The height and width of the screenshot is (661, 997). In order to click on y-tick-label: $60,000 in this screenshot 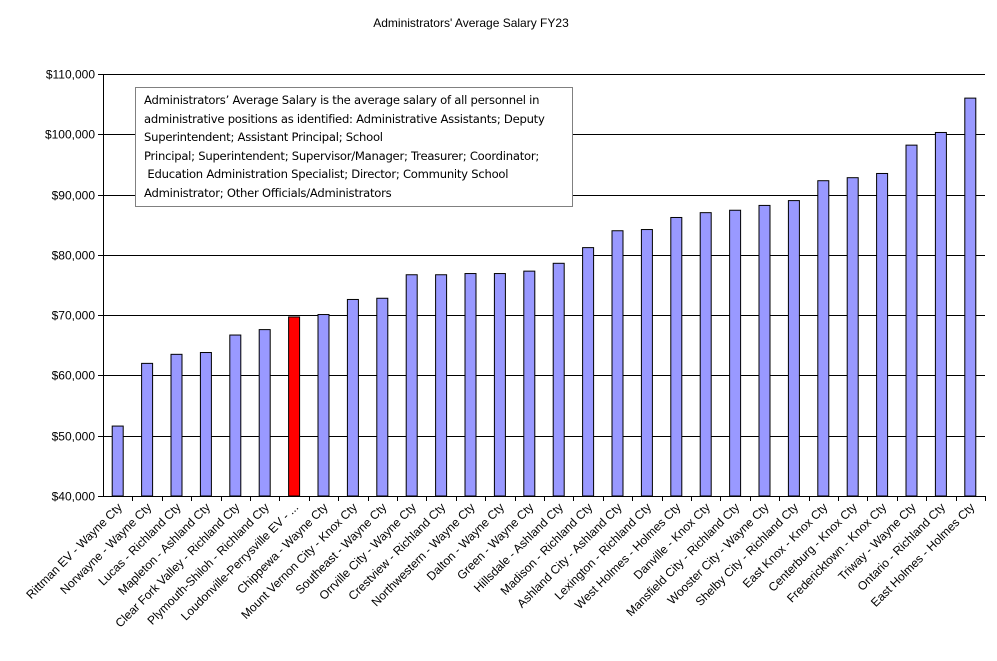, I will do `click(74, 376)`.